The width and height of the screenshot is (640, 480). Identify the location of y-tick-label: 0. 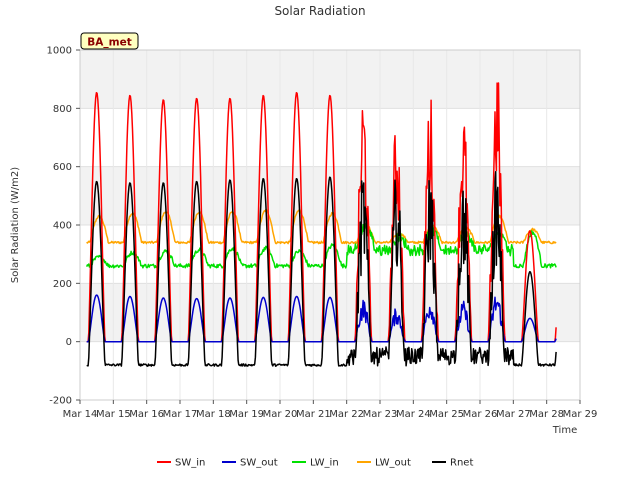
(69, 342).